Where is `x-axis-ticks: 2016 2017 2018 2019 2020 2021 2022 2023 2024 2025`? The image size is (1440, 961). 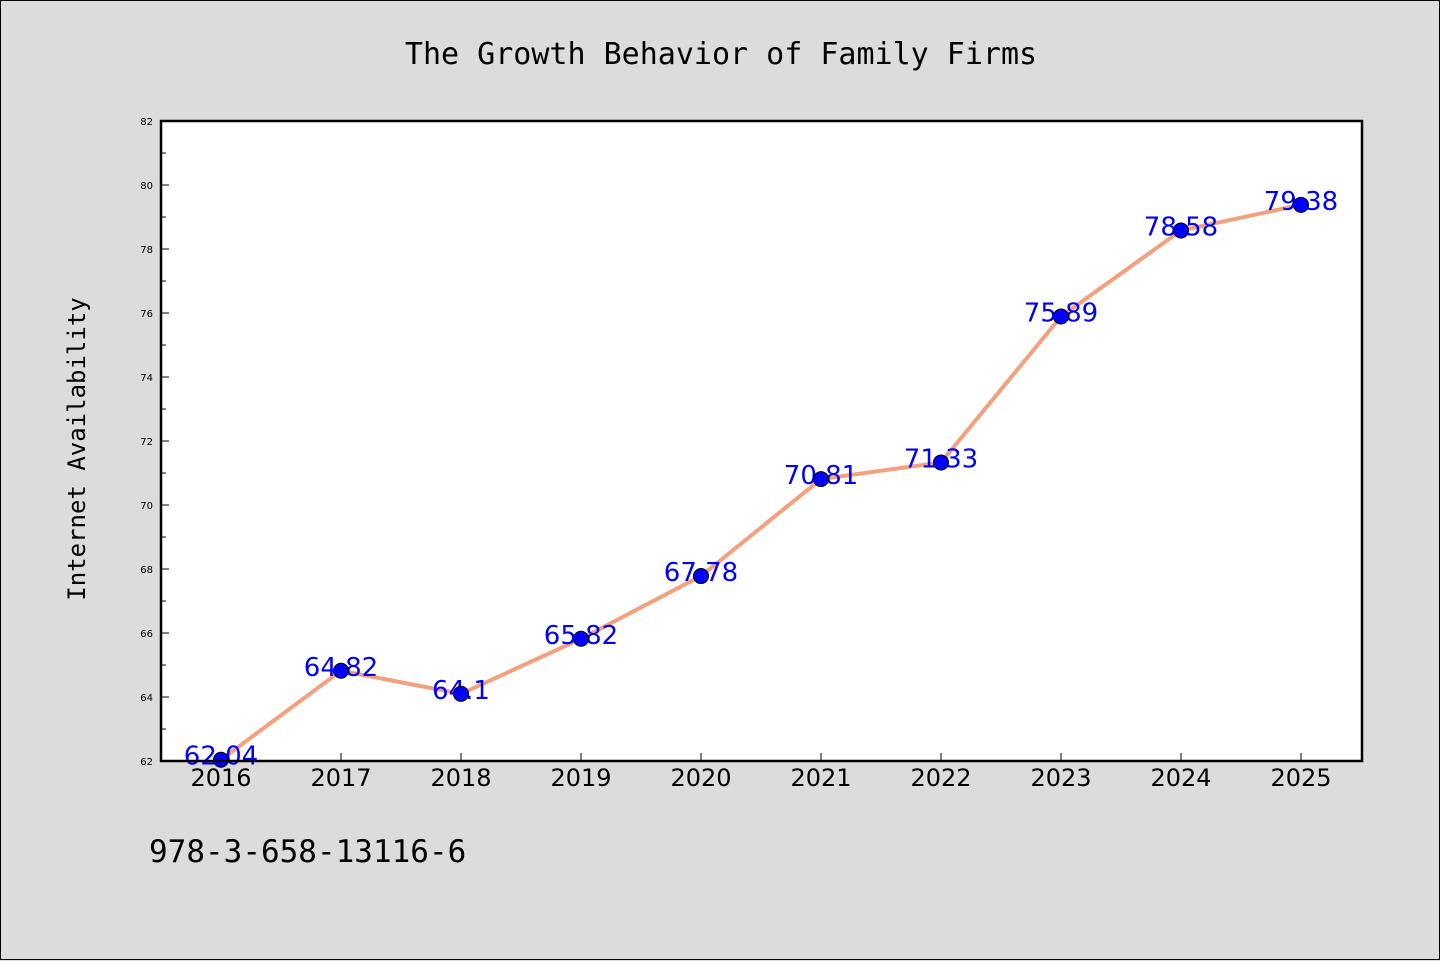 x-axis-ticks: 2016 2017 2018 2019 2020 2021 2022 2023 2024 2025 is located at coordinates (761, 772).